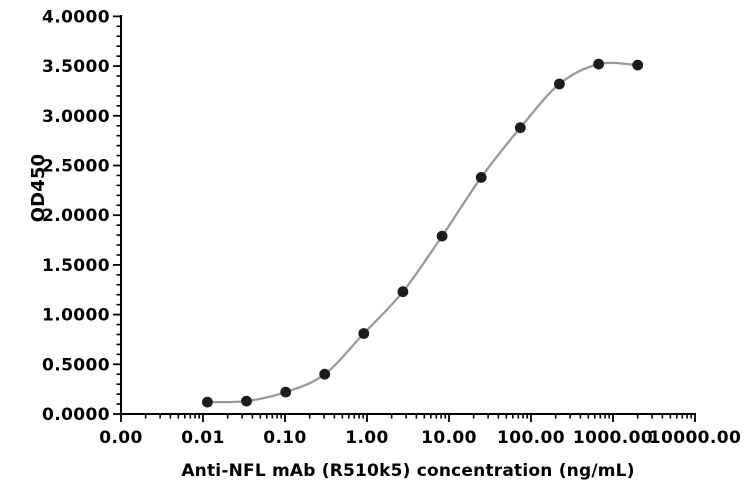 The image size is (747, 490). Describe the element at coordinates (76, 415) in the screenshot. I see `y-tick-label: 0.0000` at that location.